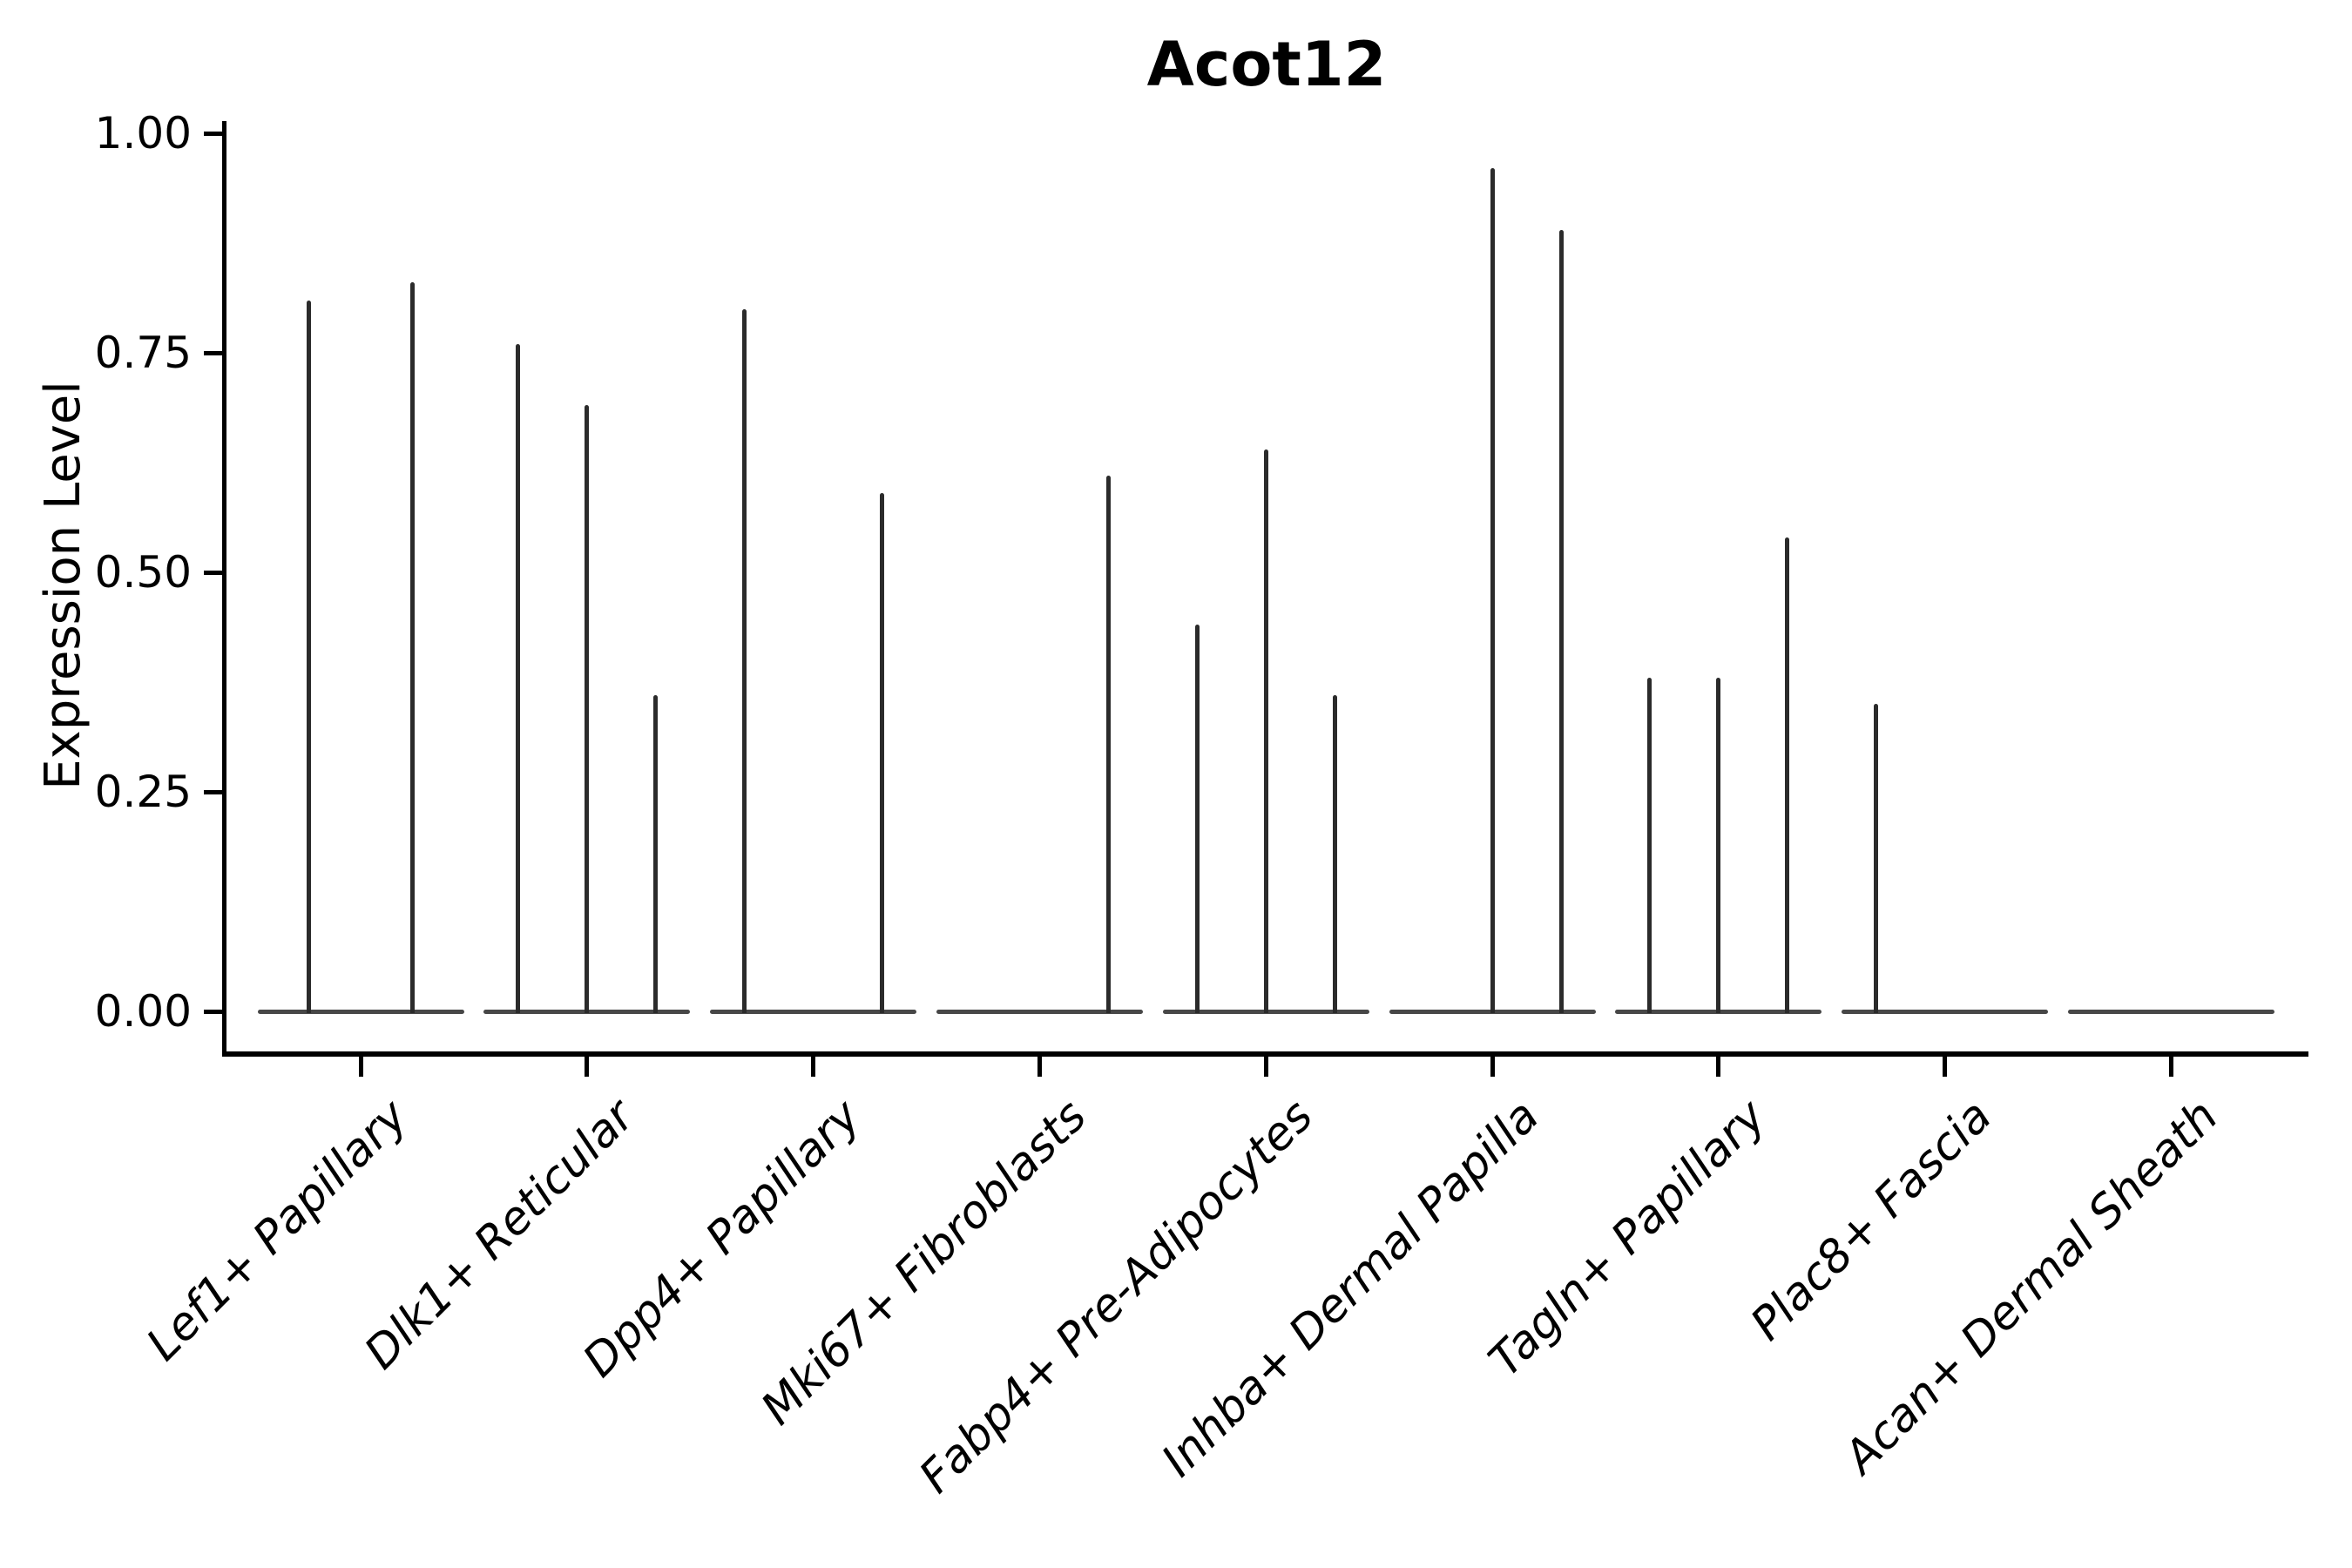 Image resolution: width=2352 pixels, height=1568 pixels. I want to click on y-tick-label: 0.75, so click(143, 353).